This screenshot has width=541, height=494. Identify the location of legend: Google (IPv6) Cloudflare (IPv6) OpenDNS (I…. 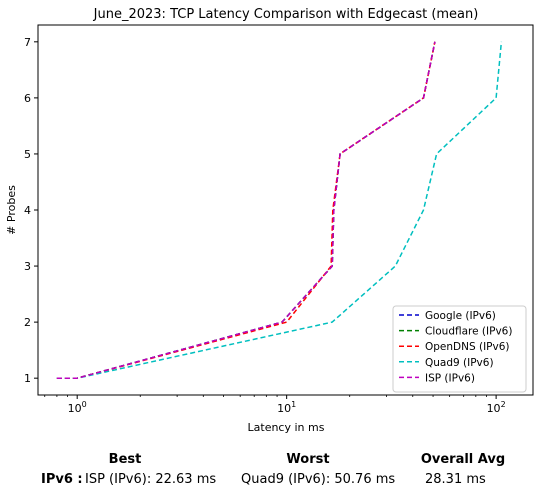
(459, 349).